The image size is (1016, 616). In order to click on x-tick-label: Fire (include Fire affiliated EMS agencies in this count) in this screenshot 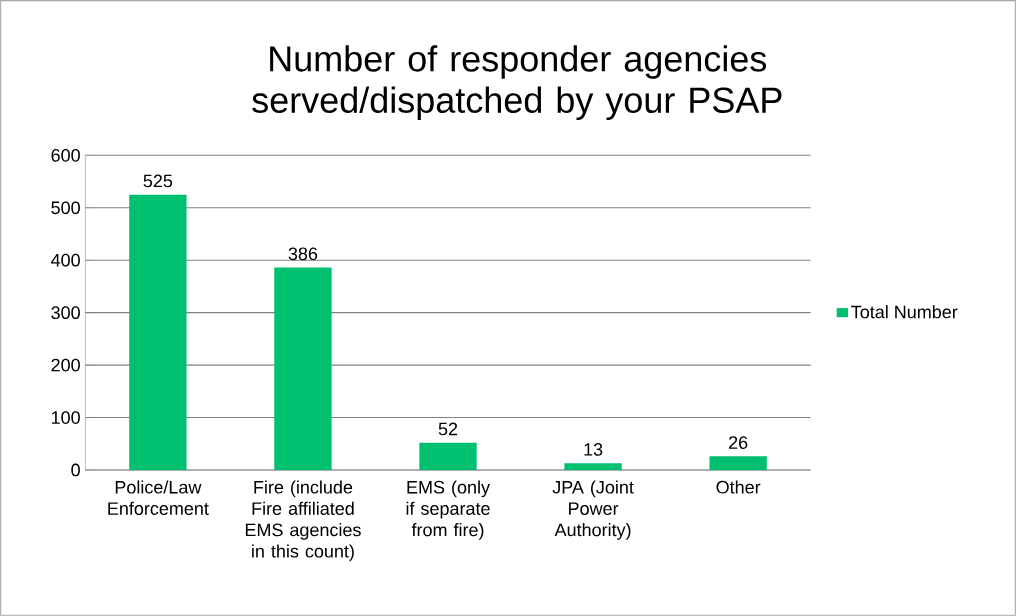, I will do `click(303, 521)`.